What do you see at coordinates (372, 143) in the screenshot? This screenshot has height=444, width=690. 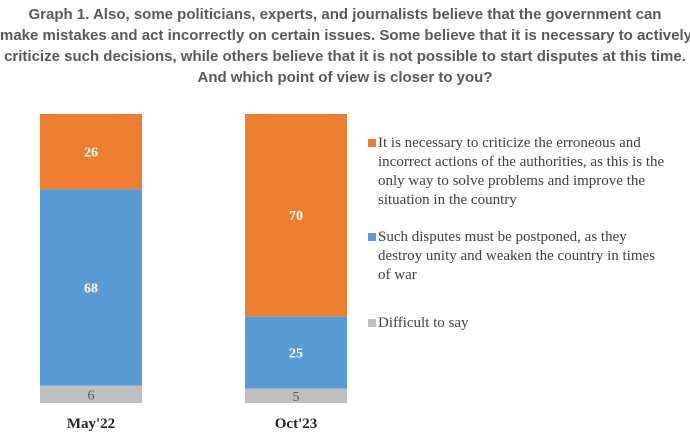 I see `legend-swatch-orange` at bounding box center [372, 143].